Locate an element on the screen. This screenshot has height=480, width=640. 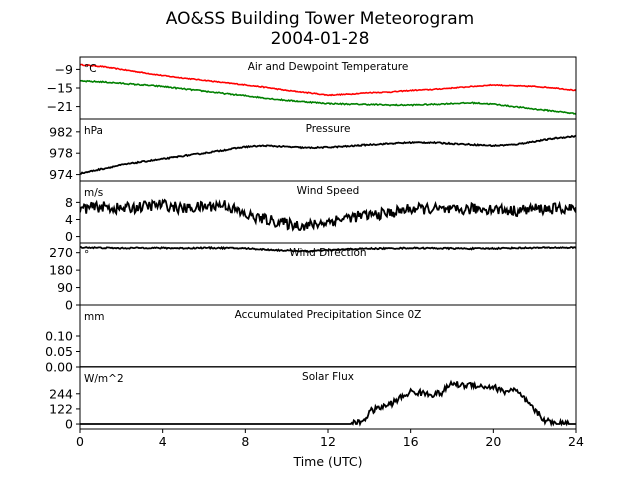
pressure-ytick-label: 978 is located at coordinates (61, 153).